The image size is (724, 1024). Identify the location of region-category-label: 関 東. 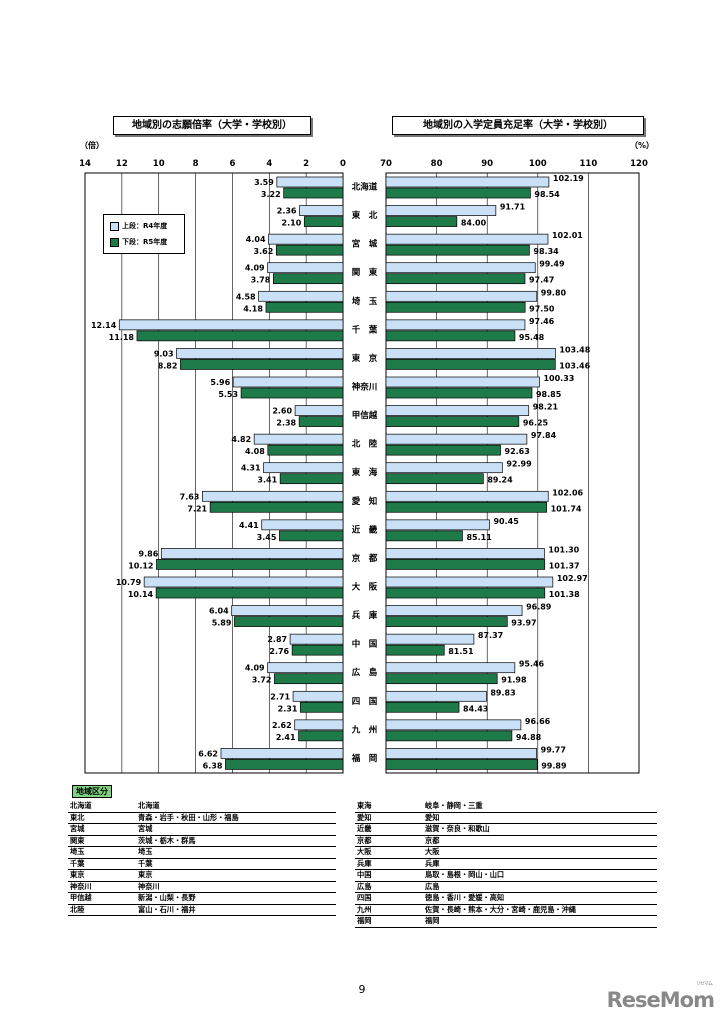
(365, 272).